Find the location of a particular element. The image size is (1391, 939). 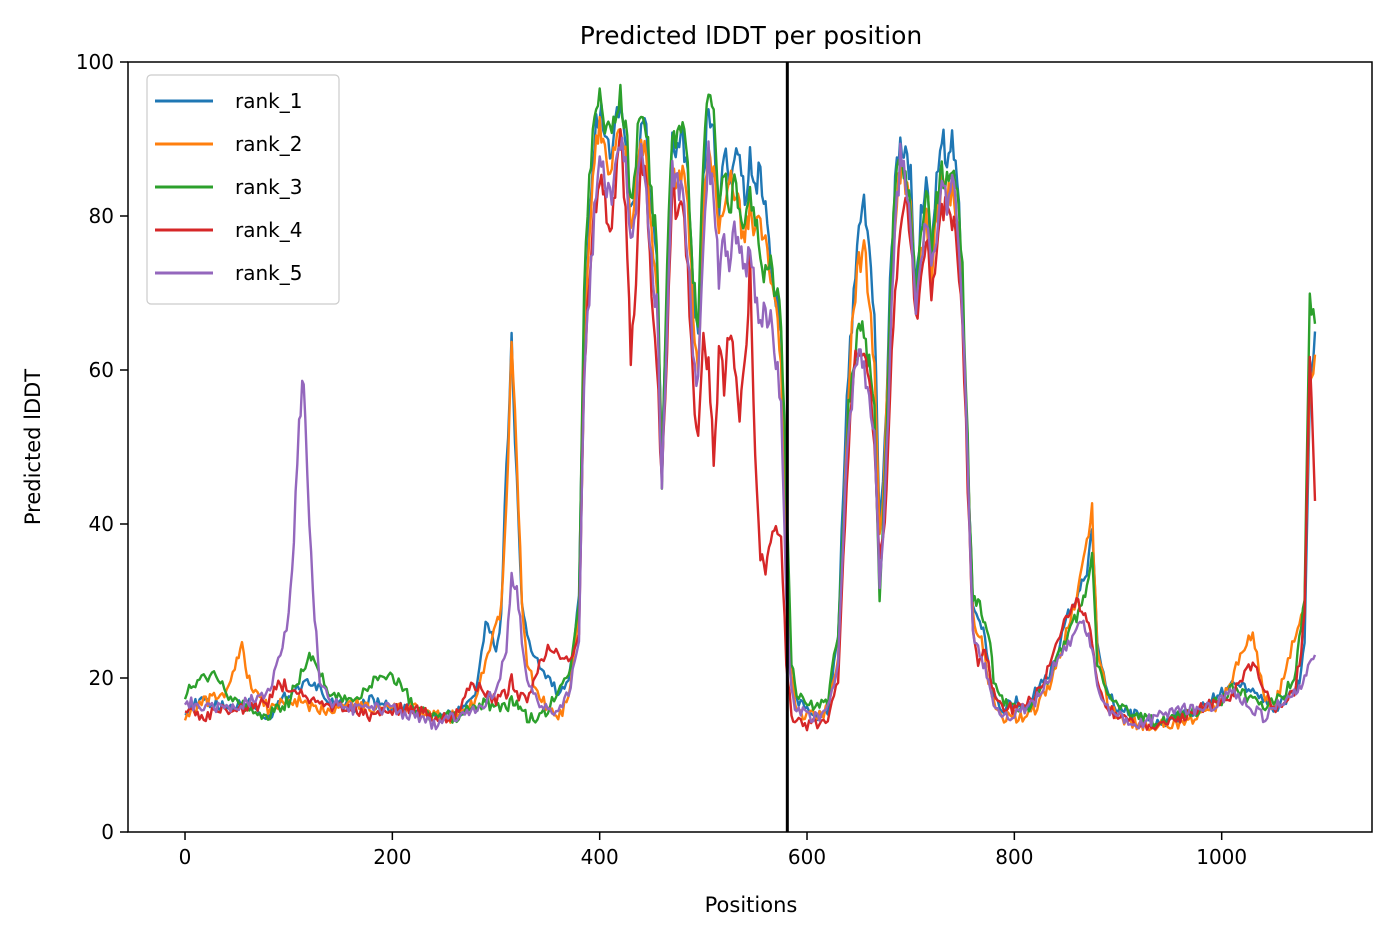

x-tick-label: 400 is located at coordinates (600, 857).